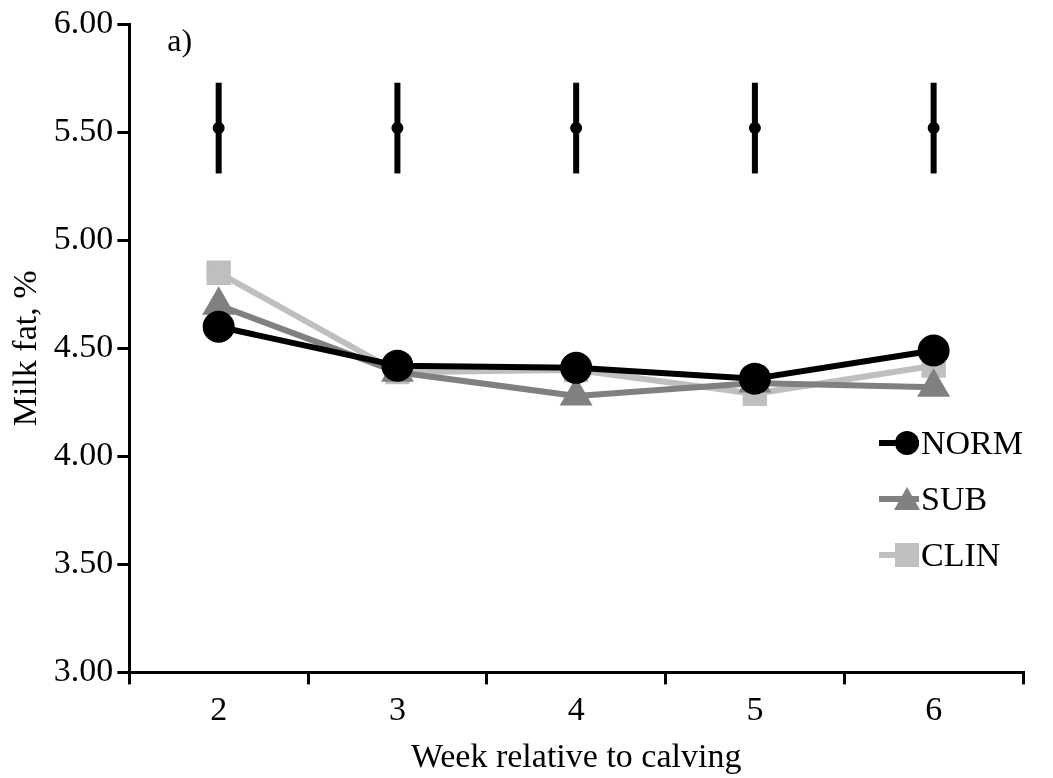 The height and width of the screenshot is (778, 1053). I want to click on legend-label: NORM, so click(971, 443).